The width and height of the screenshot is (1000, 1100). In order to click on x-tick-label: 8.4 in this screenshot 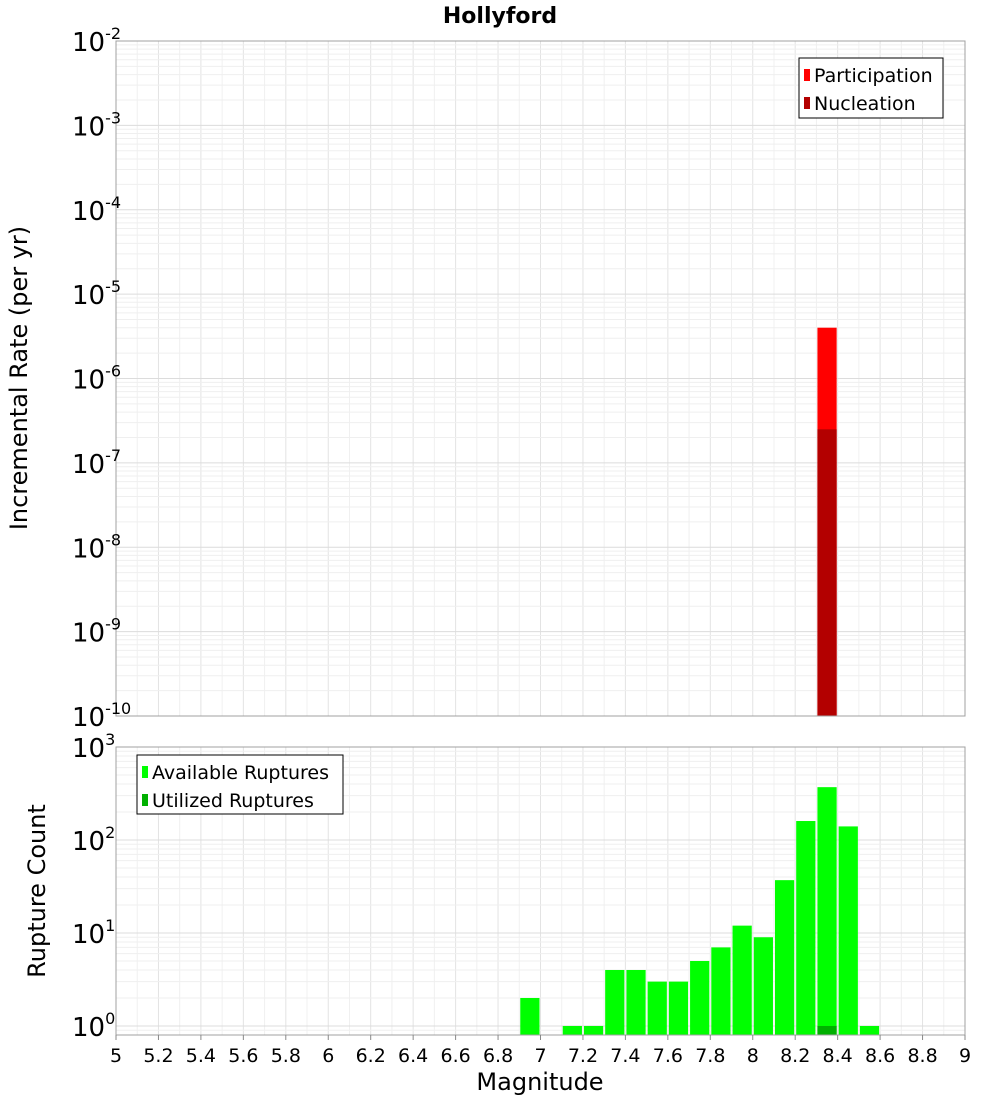, I will do `click(838, 1056)`.